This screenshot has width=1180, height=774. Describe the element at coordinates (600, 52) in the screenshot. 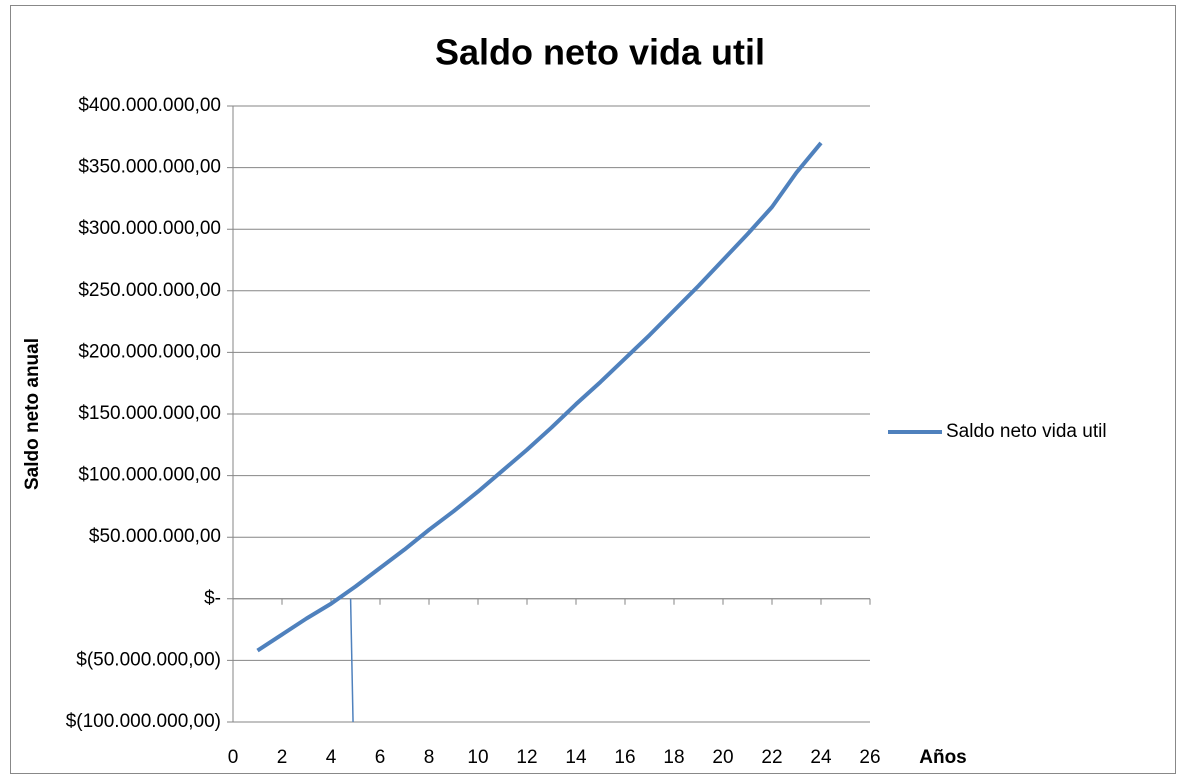

I see `chart-title: Saldo neto vida util` at that location.